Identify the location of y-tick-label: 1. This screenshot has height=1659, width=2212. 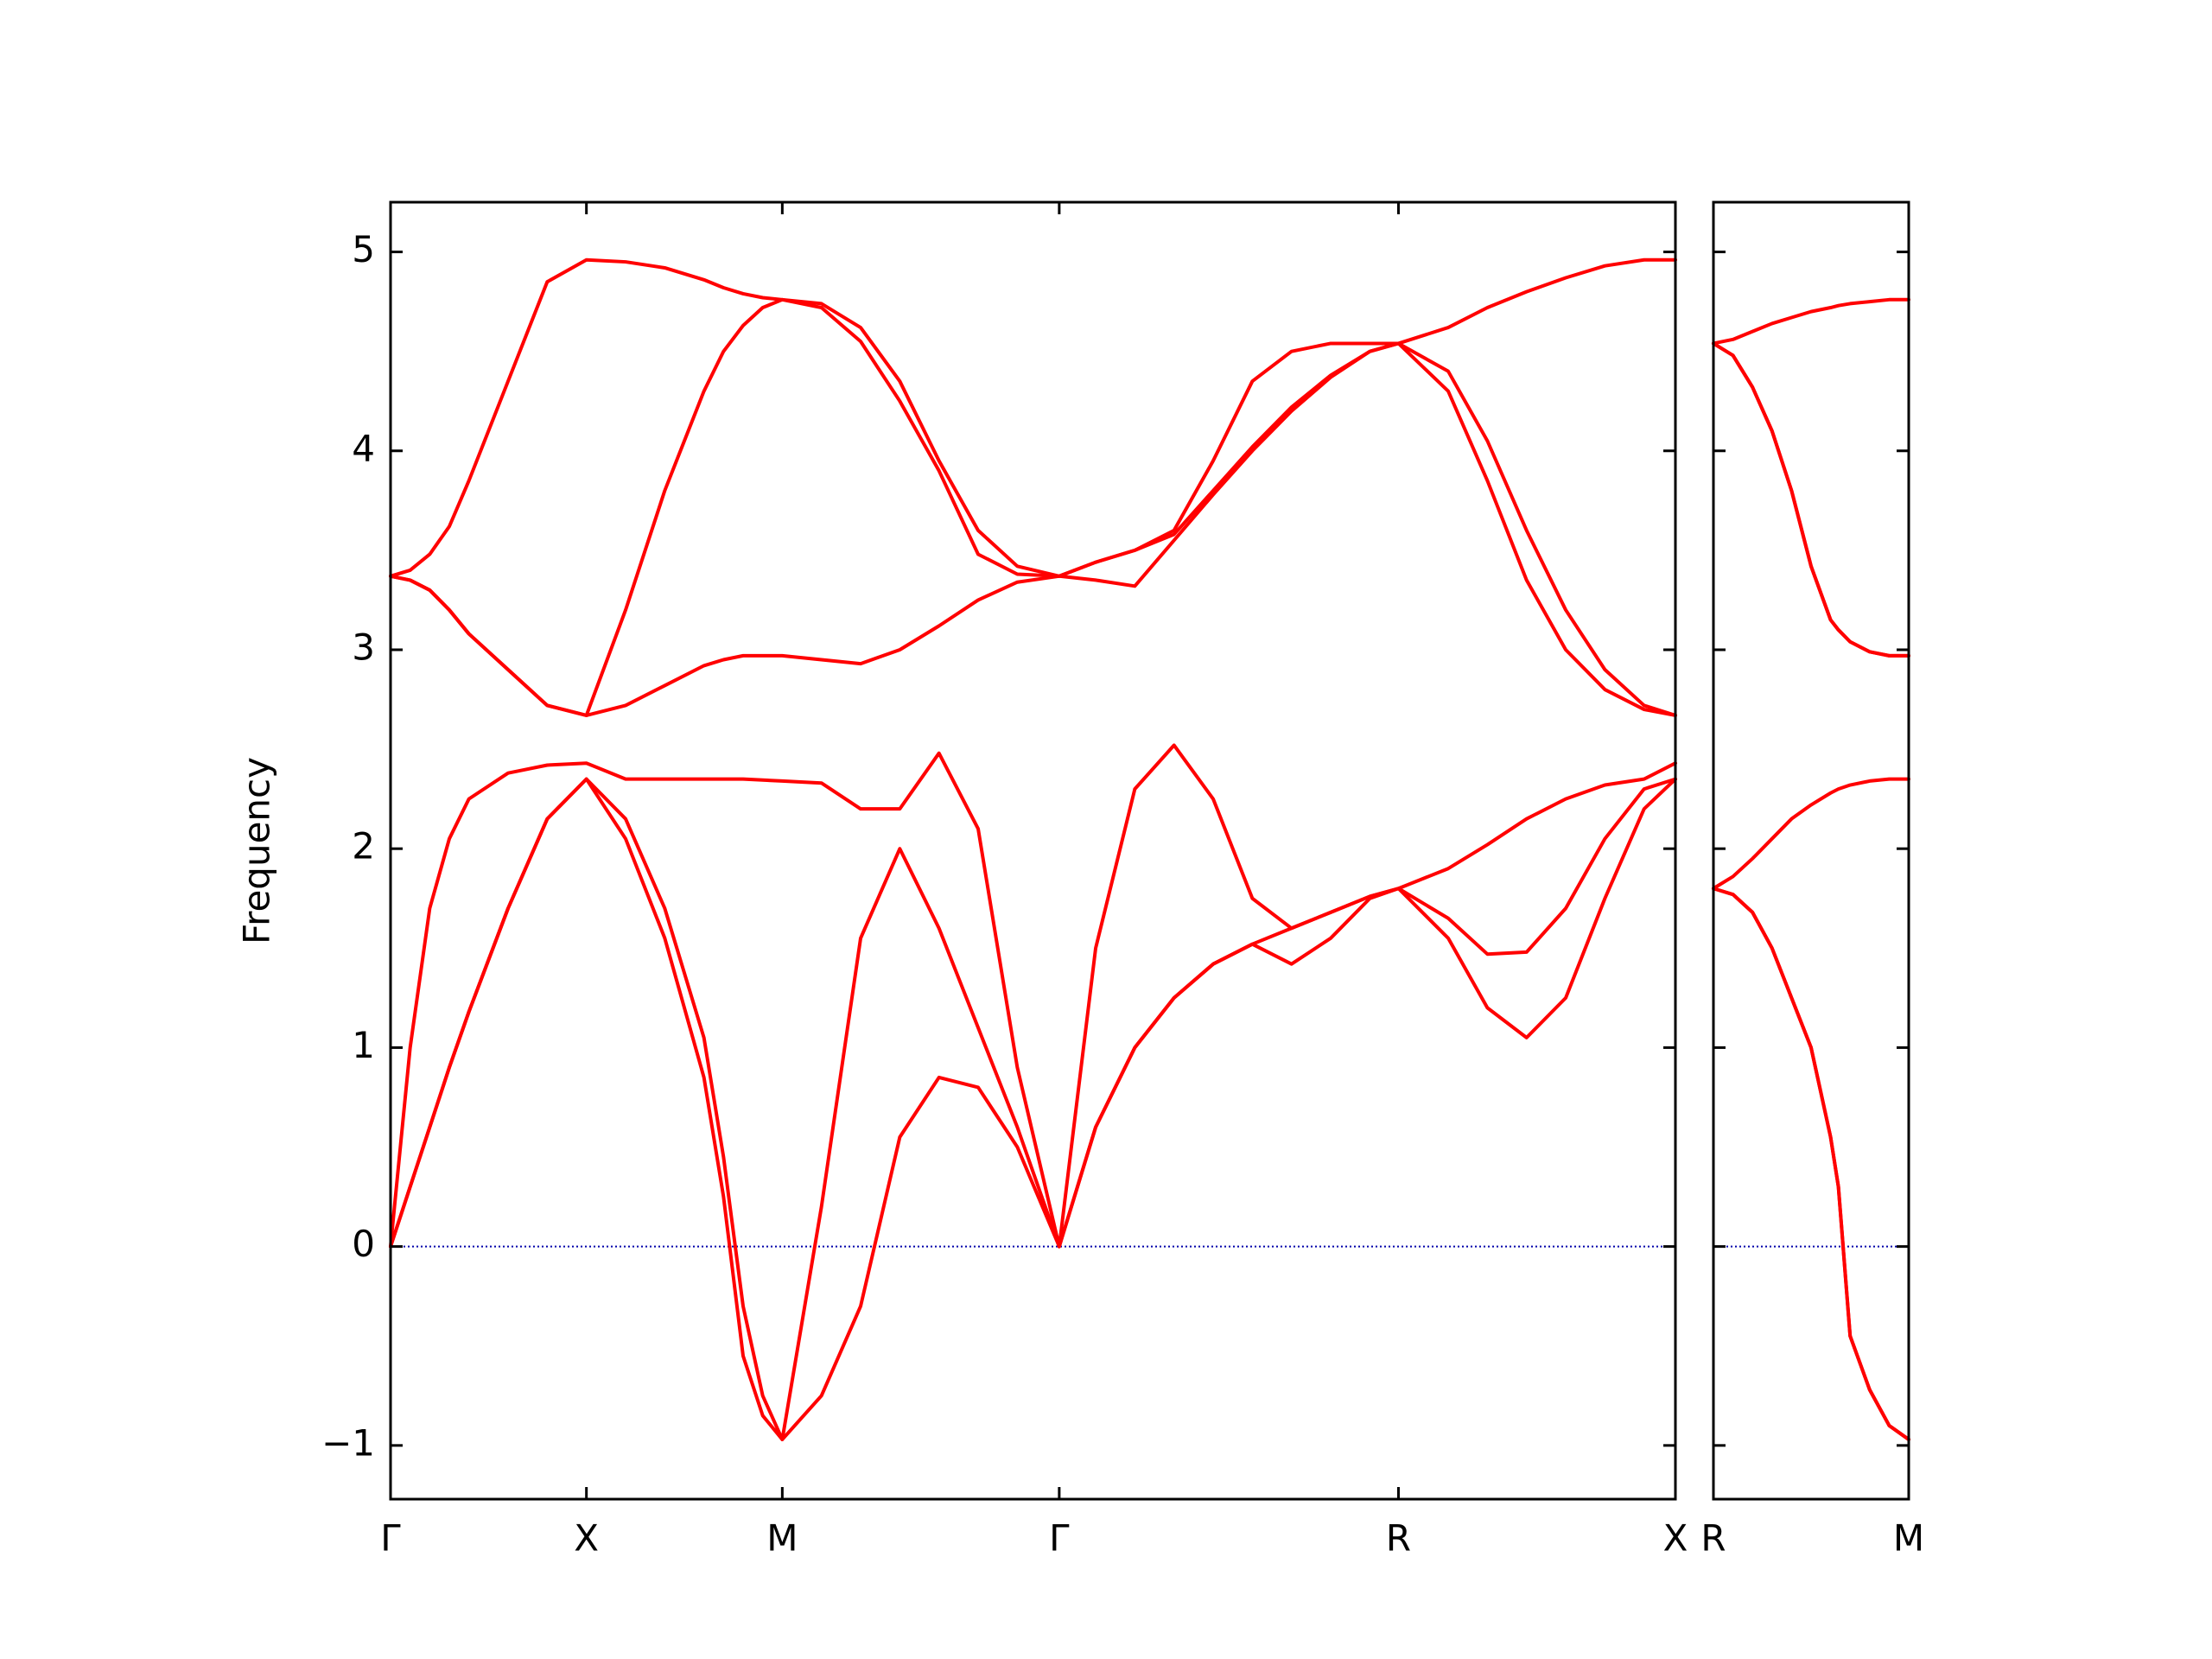
(363, 1045).